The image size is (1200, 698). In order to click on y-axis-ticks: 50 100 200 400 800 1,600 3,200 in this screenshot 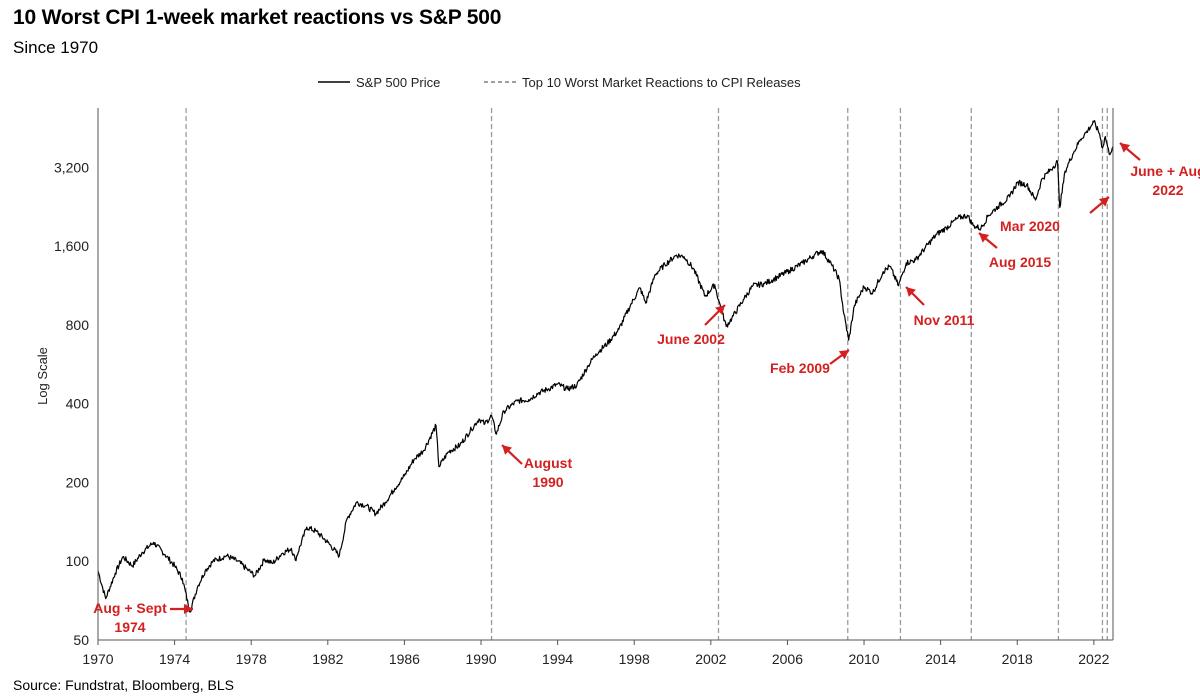, I will do `click(71, 403)`.